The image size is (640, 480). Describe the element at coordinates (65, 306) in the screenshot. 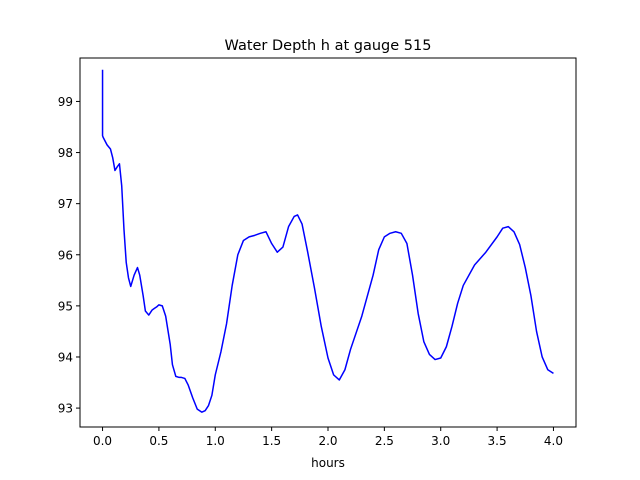

I see `y-tick-label: 95` at that location.